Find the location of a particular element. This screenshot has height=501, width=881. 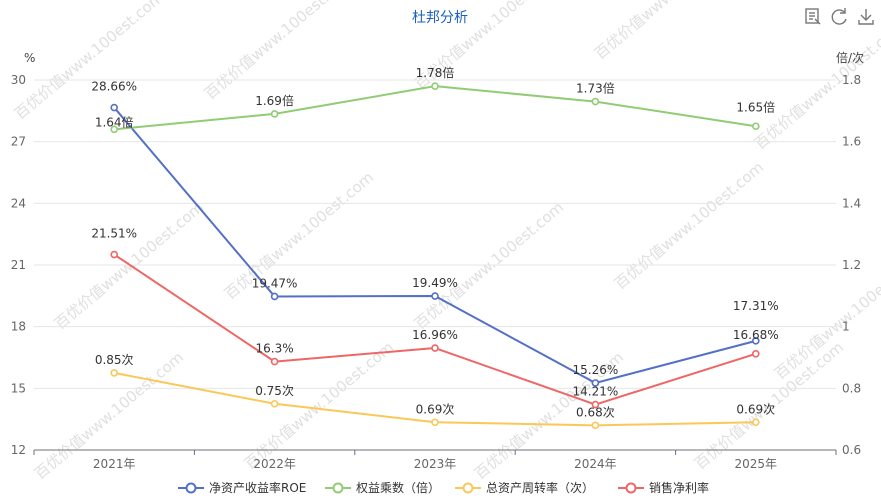

legend-label: 权益乘数（倍） is located at coordinates (398, 487).